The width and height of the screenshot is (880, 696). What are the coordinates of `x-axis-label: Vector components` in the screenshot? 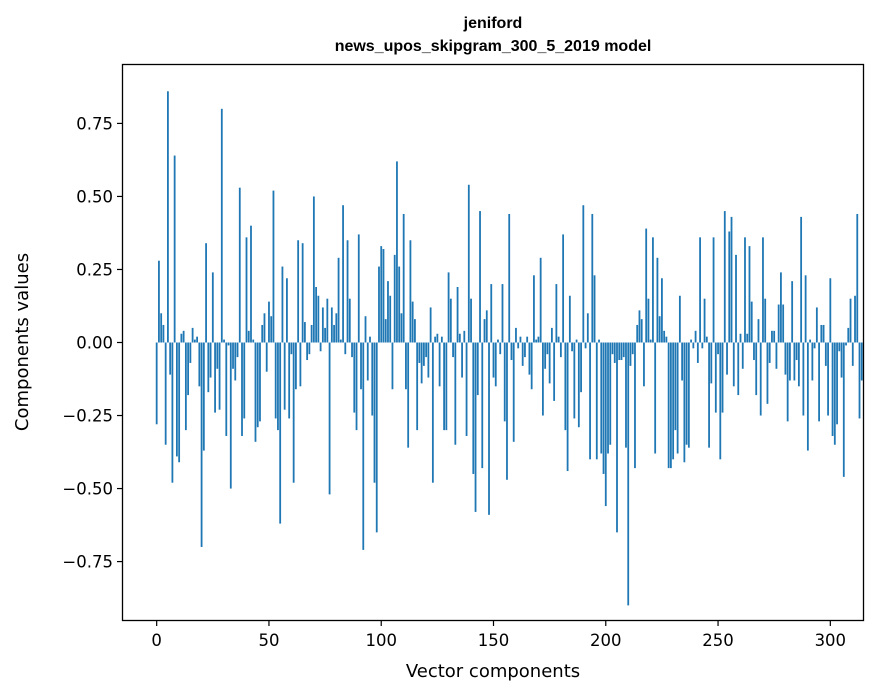 It's located at (493, 671).